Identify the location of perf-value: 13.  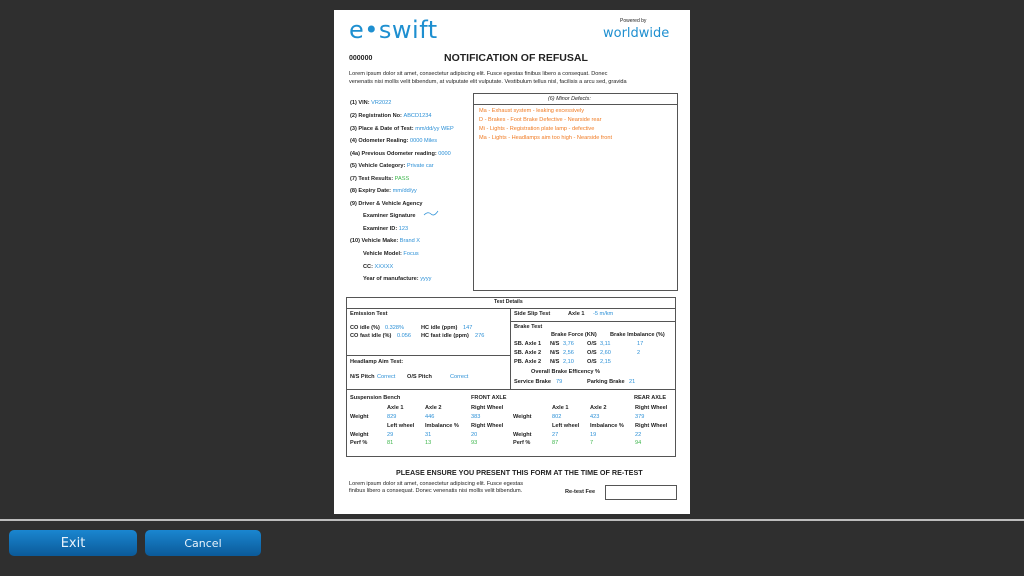
(428, 443).